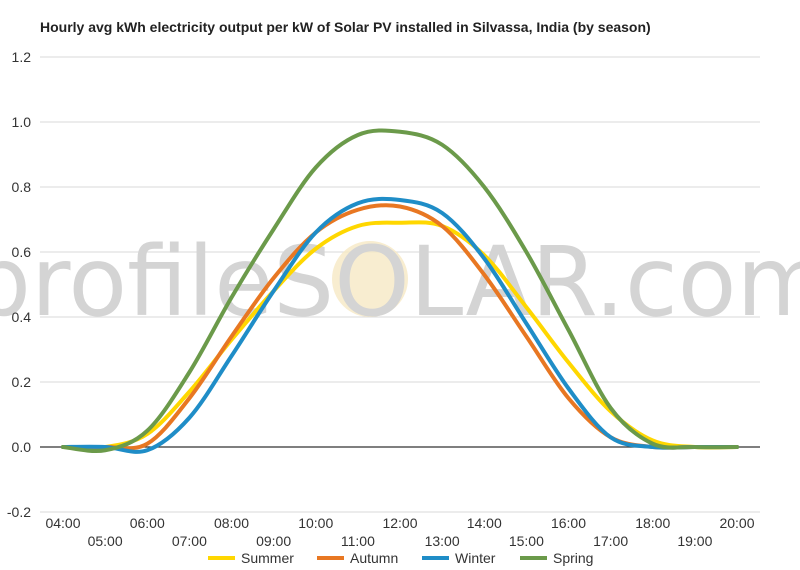 The image size is (800, 570). I want to click on x-tick-label: 16:00, so click(568, 523).